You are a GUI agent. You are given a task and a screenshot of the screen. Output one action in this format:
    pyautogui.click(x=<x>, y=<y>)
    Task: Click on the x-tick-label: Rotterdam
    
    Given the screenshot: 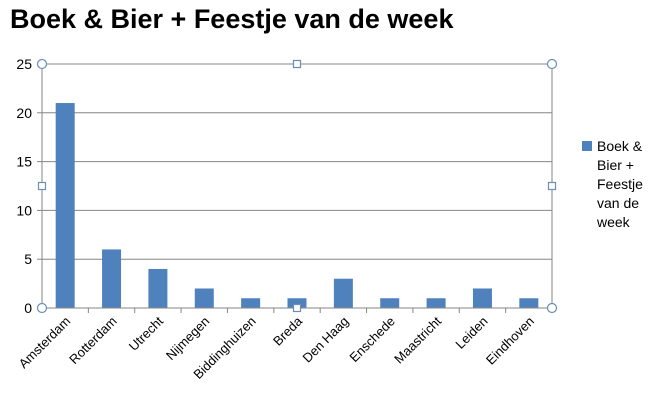 What is the action you would take?
    pyautogui.click(x=93, y=341)
    